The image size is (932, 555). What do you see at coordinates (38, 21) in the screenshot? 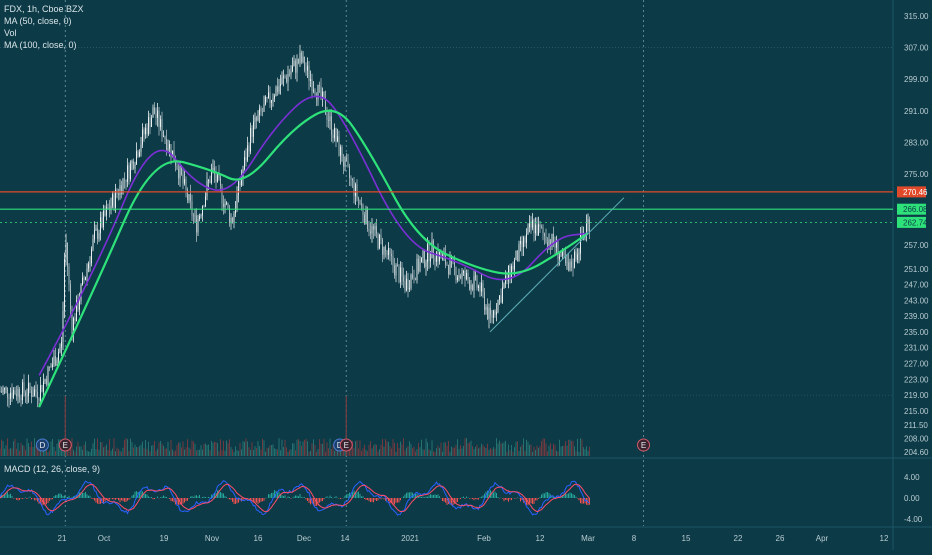
I see `ma50-legend: MA (50, close, 0)` at bounding box center [38, 21].